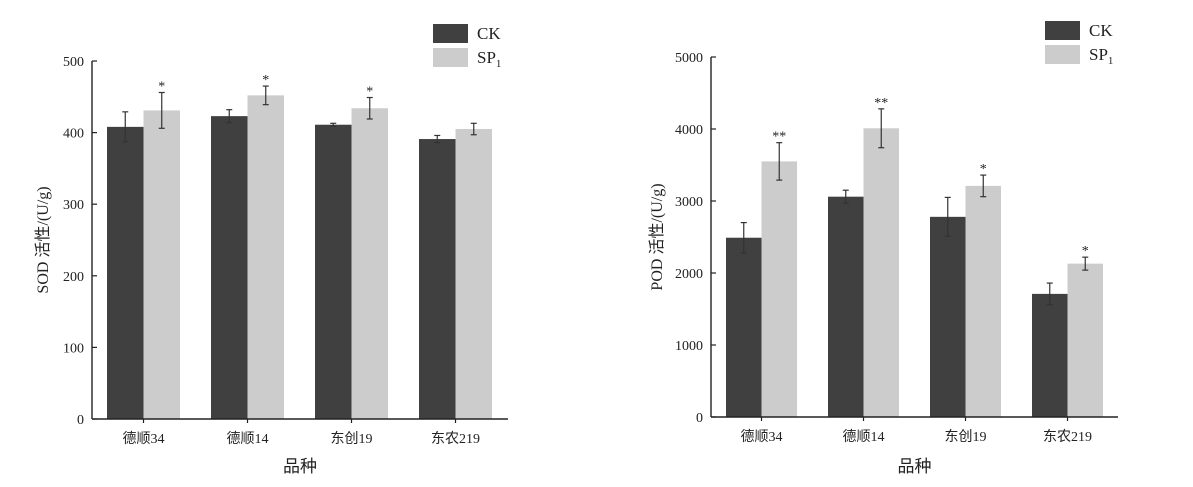  I want to click on y-axis-title: SOD 活性/(U/g), so click(43, 239).